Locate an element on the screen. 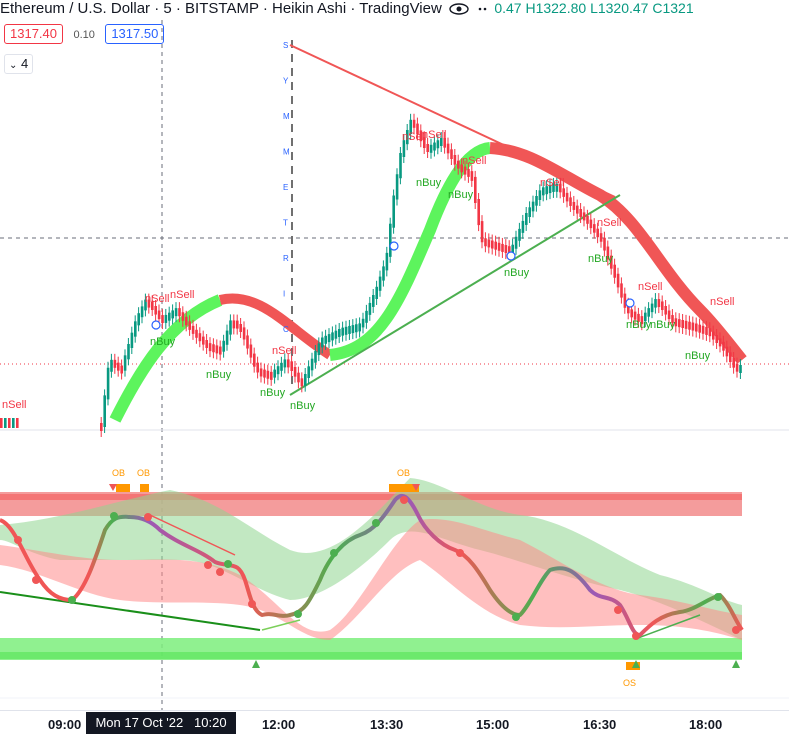  oversold-zone-edge is located at coordinates (371, 655).